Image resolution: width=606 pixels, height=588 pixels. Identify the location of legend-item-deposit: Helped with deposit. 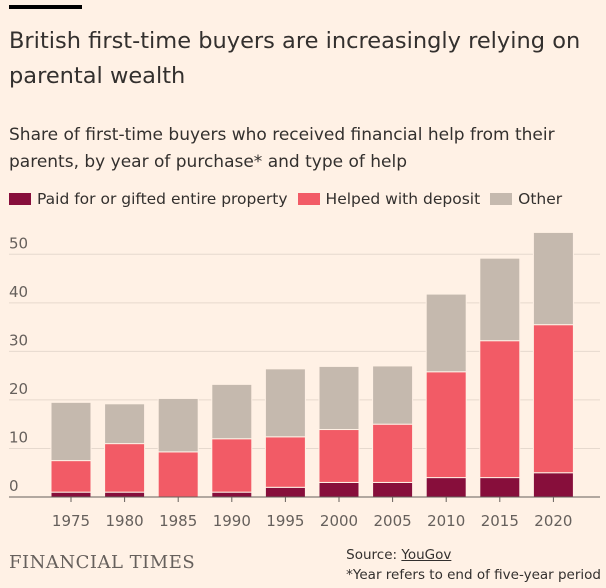
(389, 199).